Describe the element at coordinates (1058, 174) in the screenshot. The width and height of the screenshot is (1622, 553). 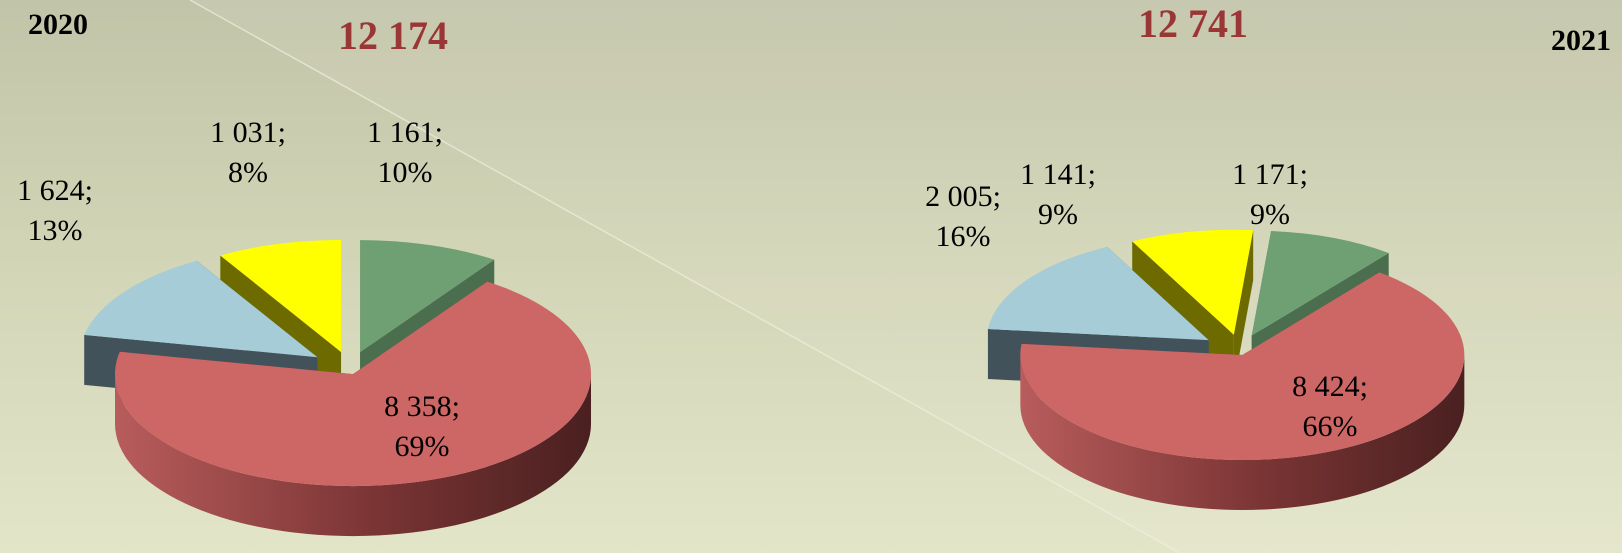
I see `data-label-value-1-3: 1 141;` at that location.